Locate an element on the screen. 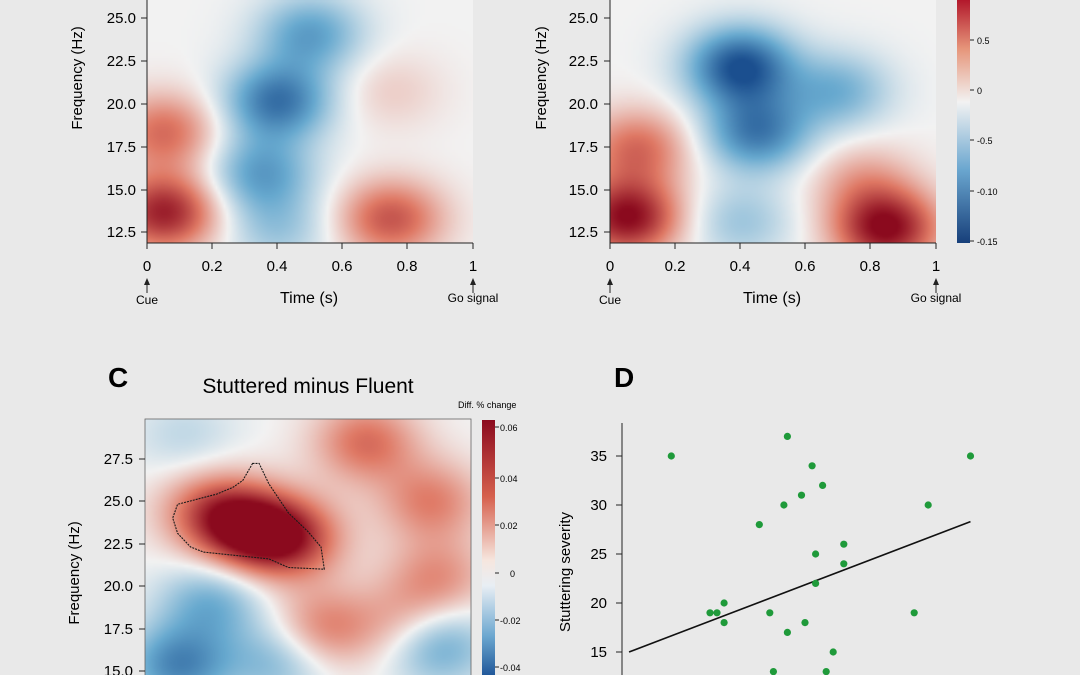 This screenshot has height=675, width=1080. panel-c-ytick-label: 25.0 is located at coordinates (118, 501).